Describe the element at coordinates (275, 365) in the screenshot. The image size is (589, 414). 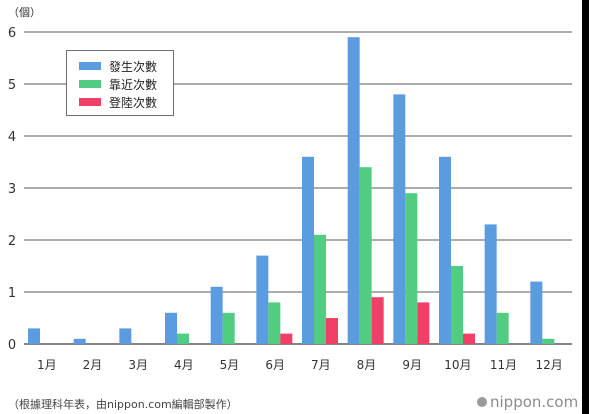
I see `x-tick-label: 6月` at that location.